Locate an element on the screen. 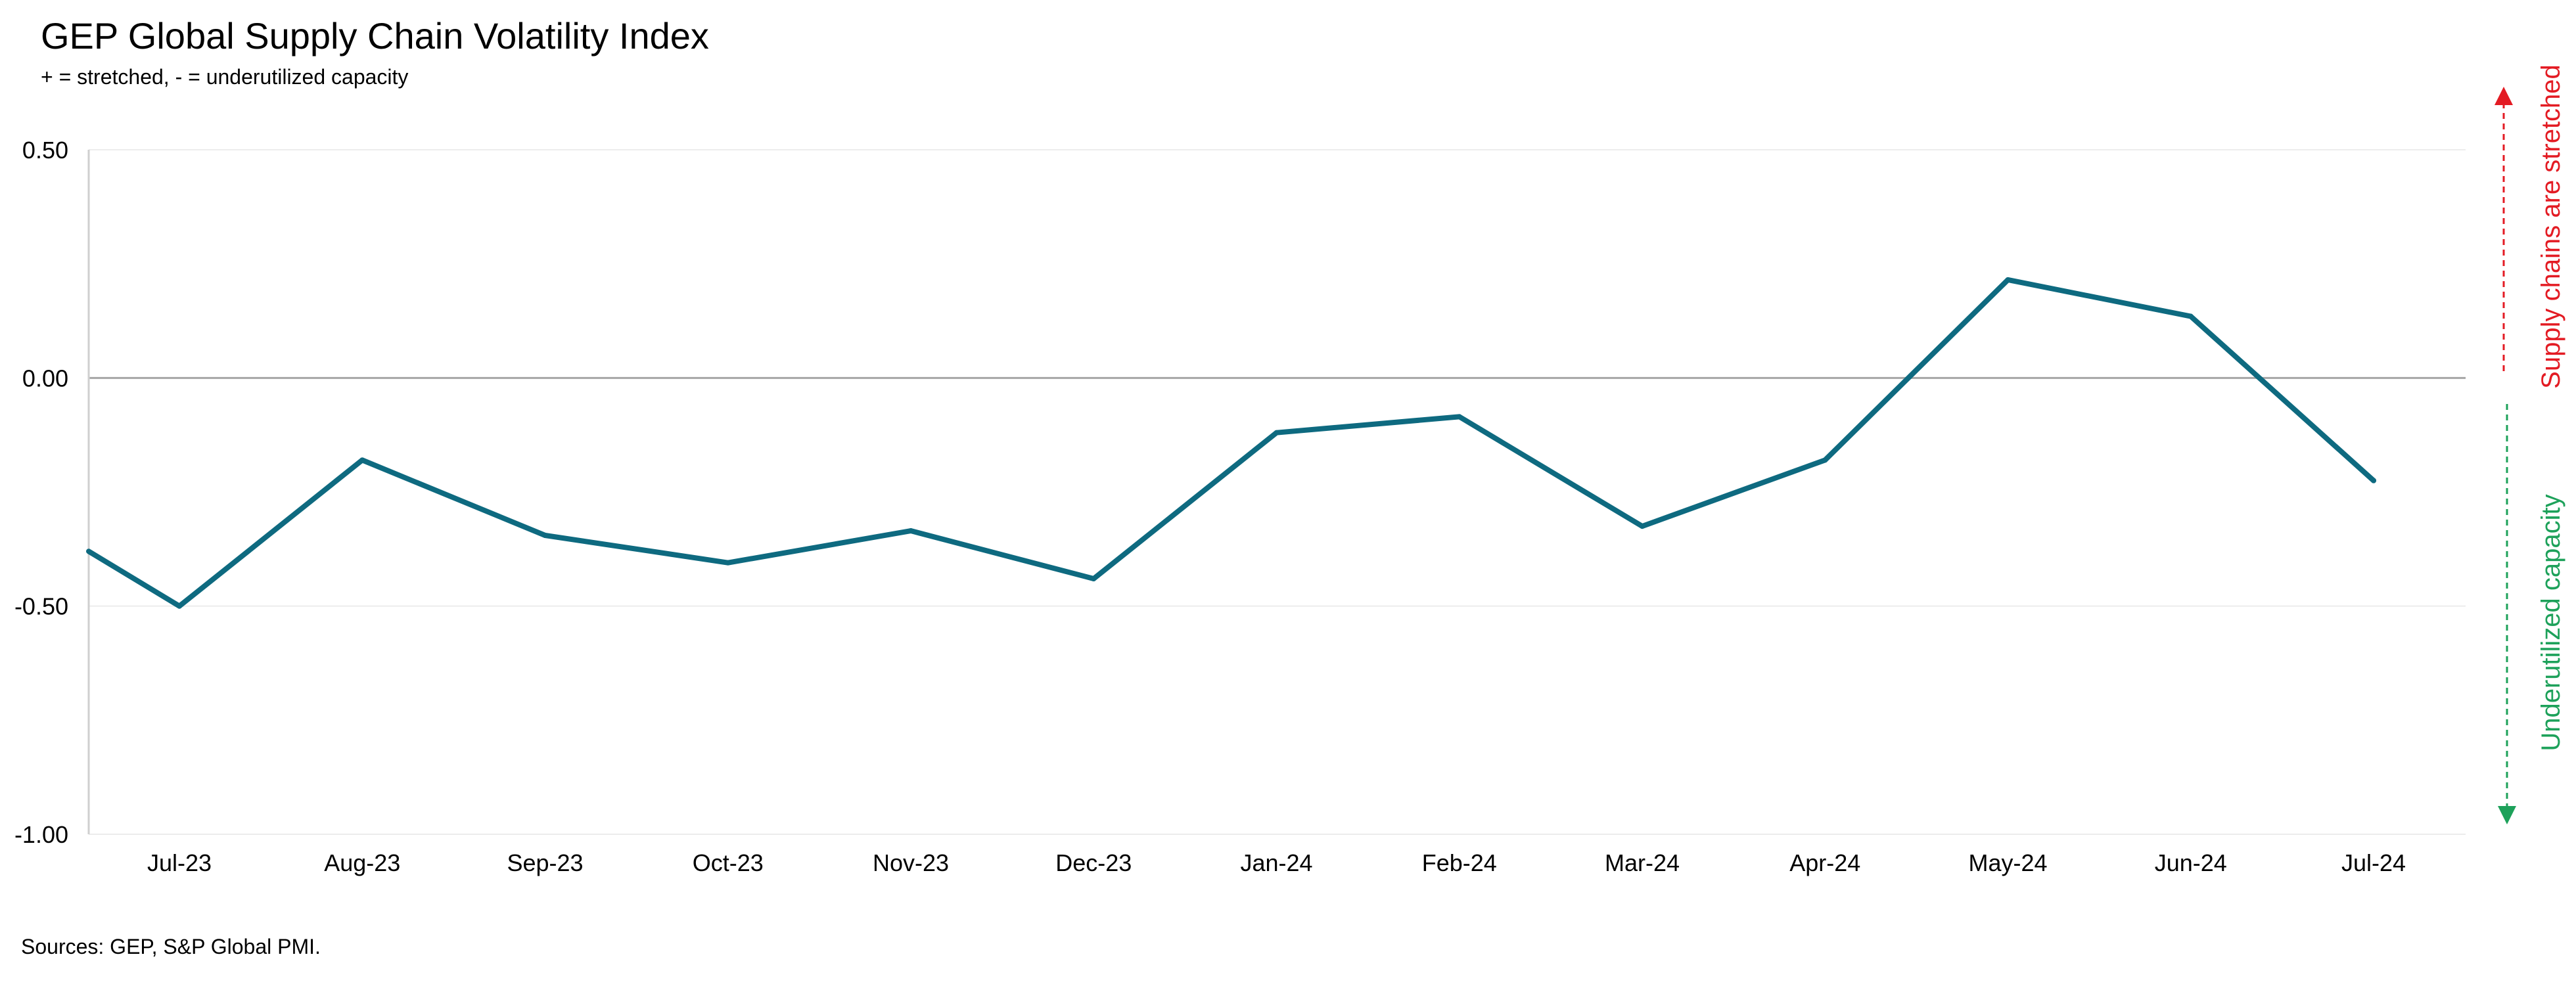 This screenshot has width=2576, height=986. x-tick-label: Jul-23 is located at coordinates (179, 862).